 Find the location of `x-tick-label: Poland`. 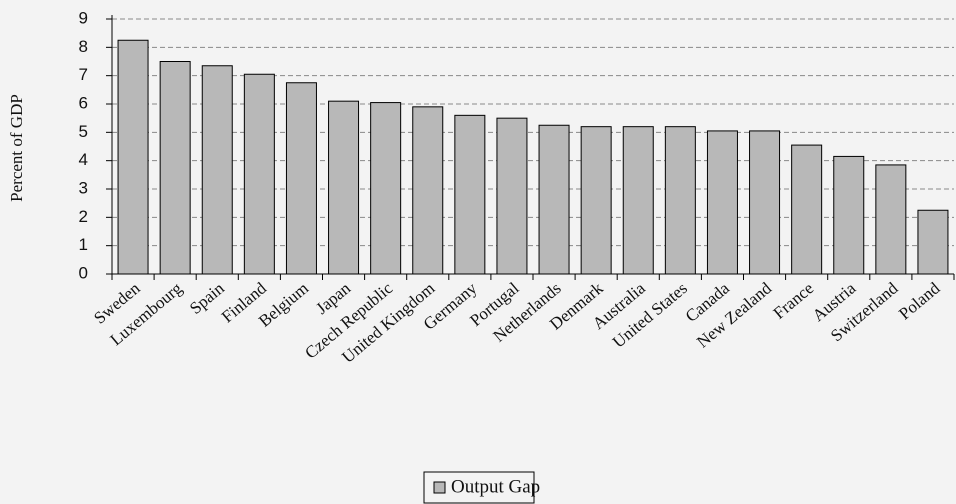

x-tick-label: Poland is located at coordinates (919, 300).